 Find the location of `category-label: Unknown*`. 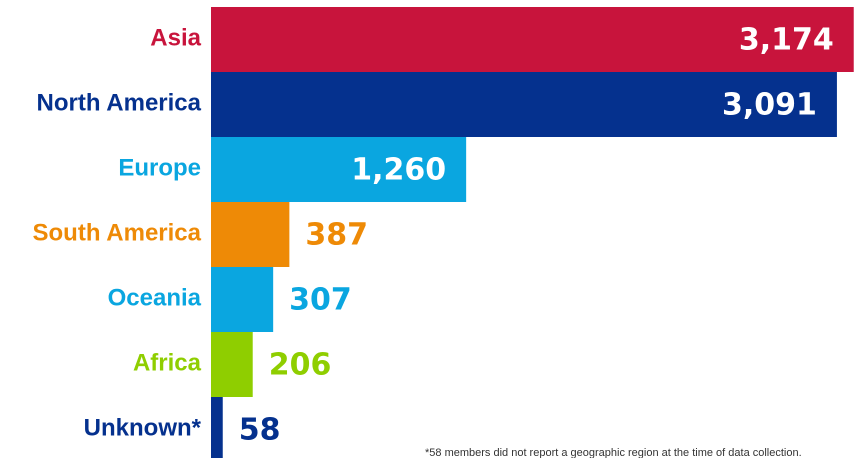

category-label: Unknown* is located at coordinates (143, 427).